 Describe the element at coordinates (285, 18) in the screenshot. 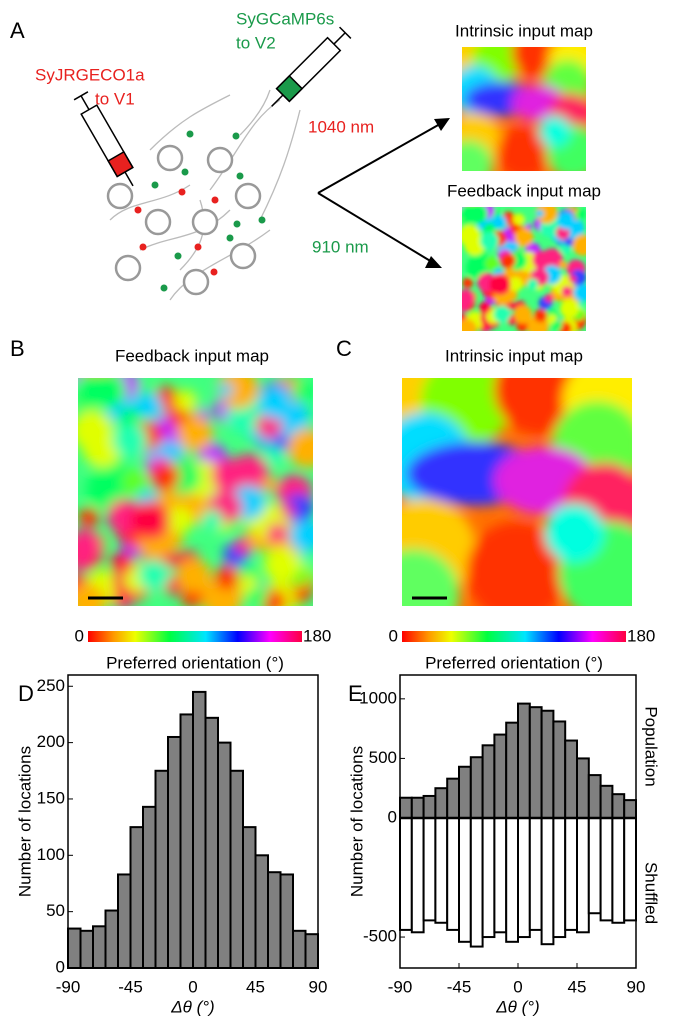

I see `label-green: SyGCaMP6s` at that location.